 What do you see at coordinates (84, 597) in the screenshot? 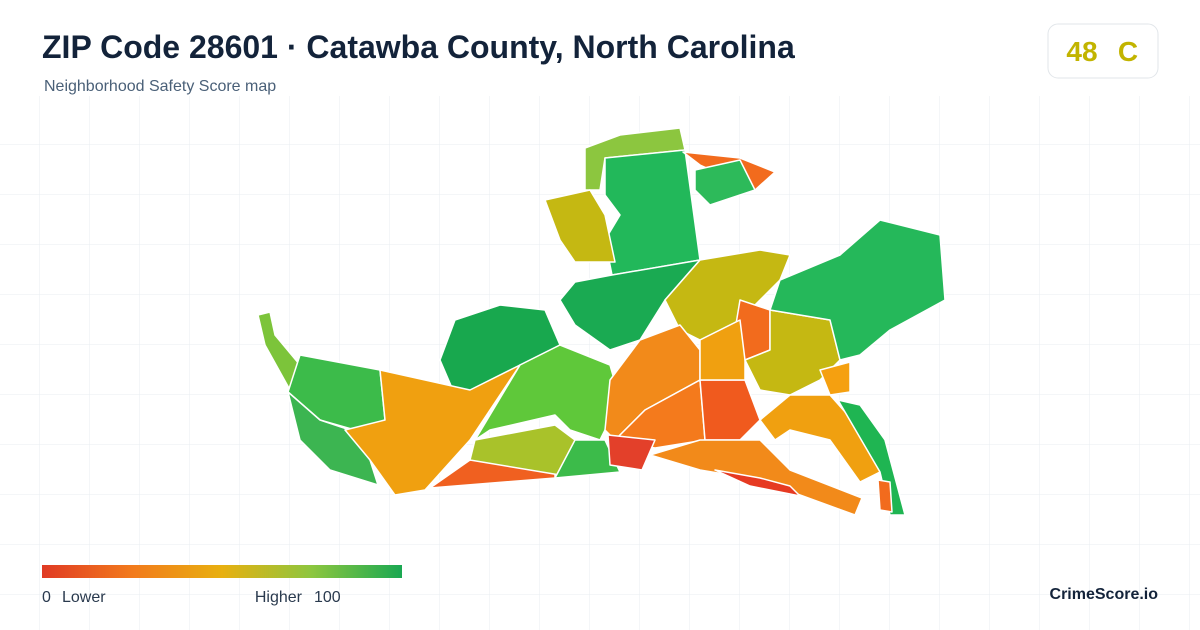
I see `legend-min-label: Lower` at bounding box center [84, 597].